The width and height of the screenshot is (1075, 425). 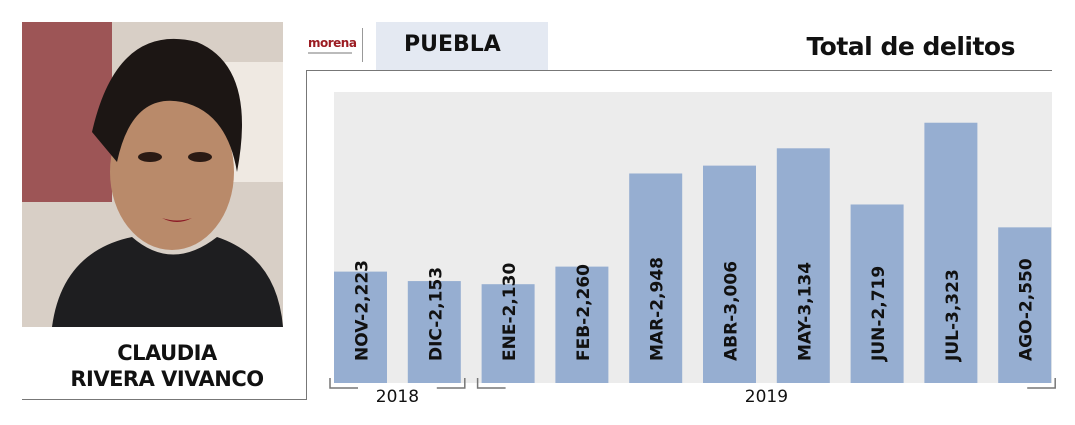 I want to click on caption-rule, so click(x=164, y=399).